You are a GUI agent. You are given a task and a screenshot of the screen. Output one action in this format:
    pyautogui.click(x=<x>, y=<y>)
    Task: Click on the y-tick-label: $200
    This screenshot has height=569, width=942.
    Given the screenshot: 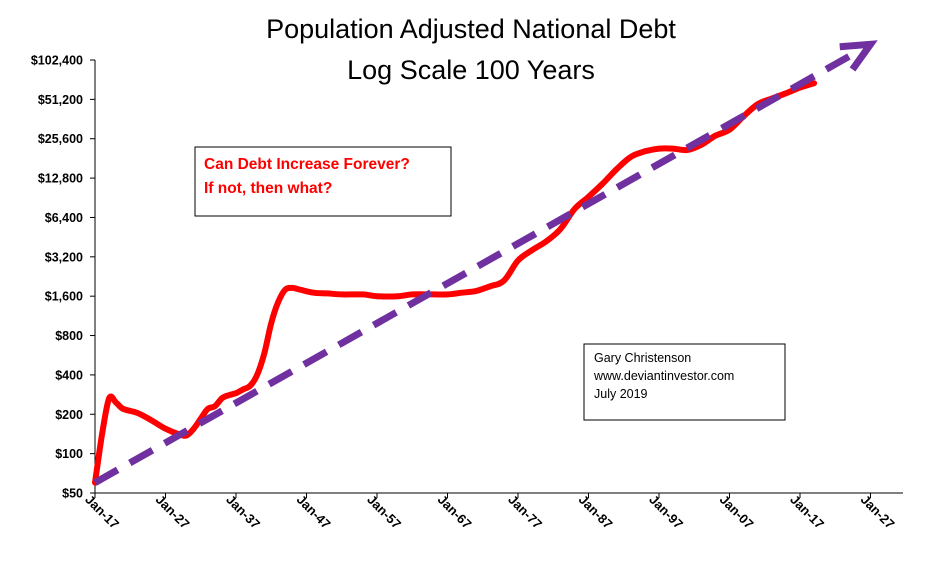 What is the action you would take?
    pyautogui.click(x=69, y=415)
    